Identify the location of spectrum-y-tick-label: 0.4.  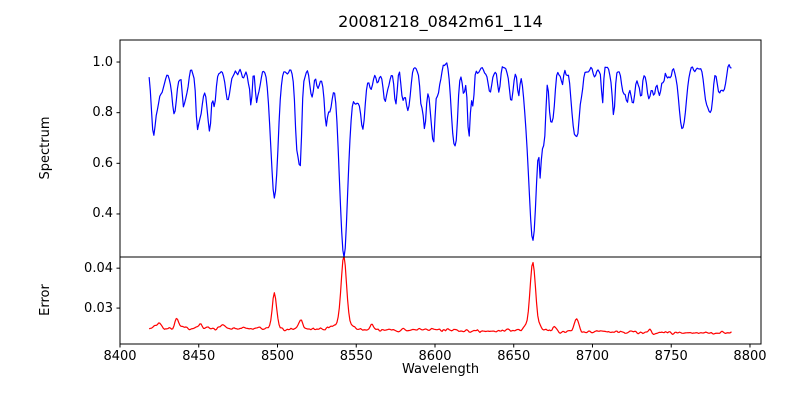
(102, 214).